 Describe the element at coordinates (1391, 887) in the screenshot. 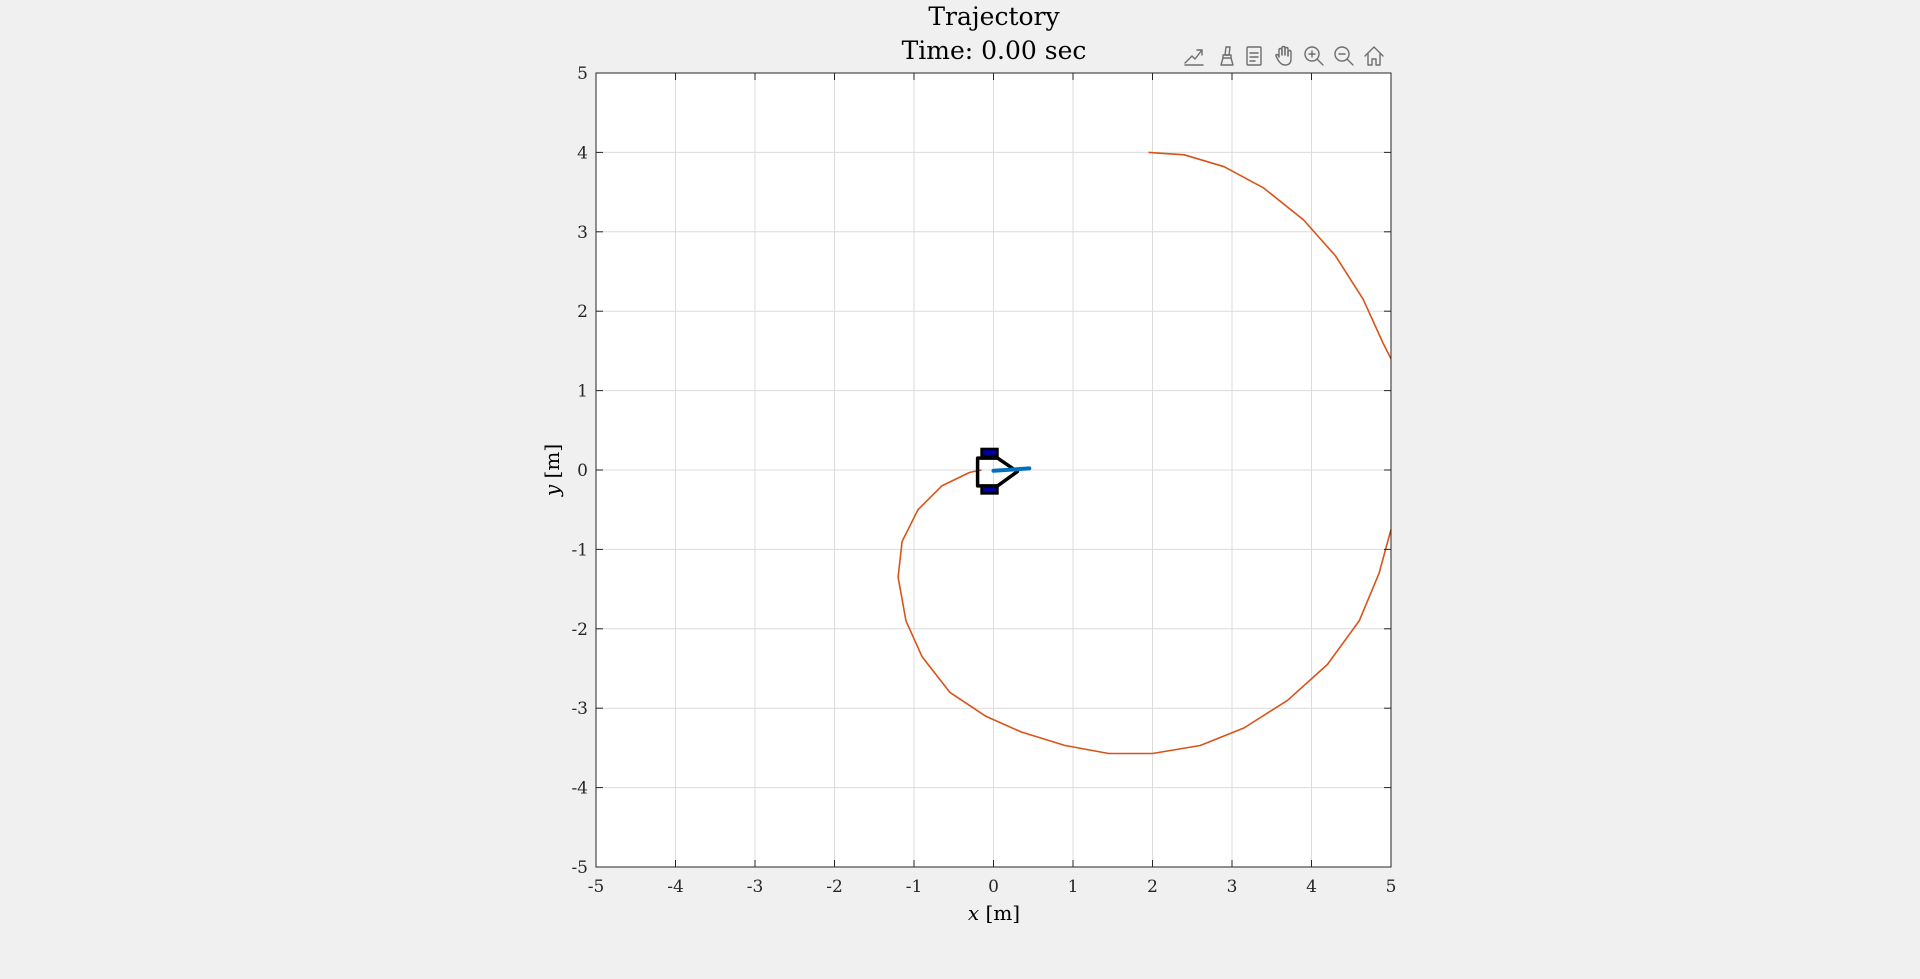

I see `x-tick-label: 5` at that location.